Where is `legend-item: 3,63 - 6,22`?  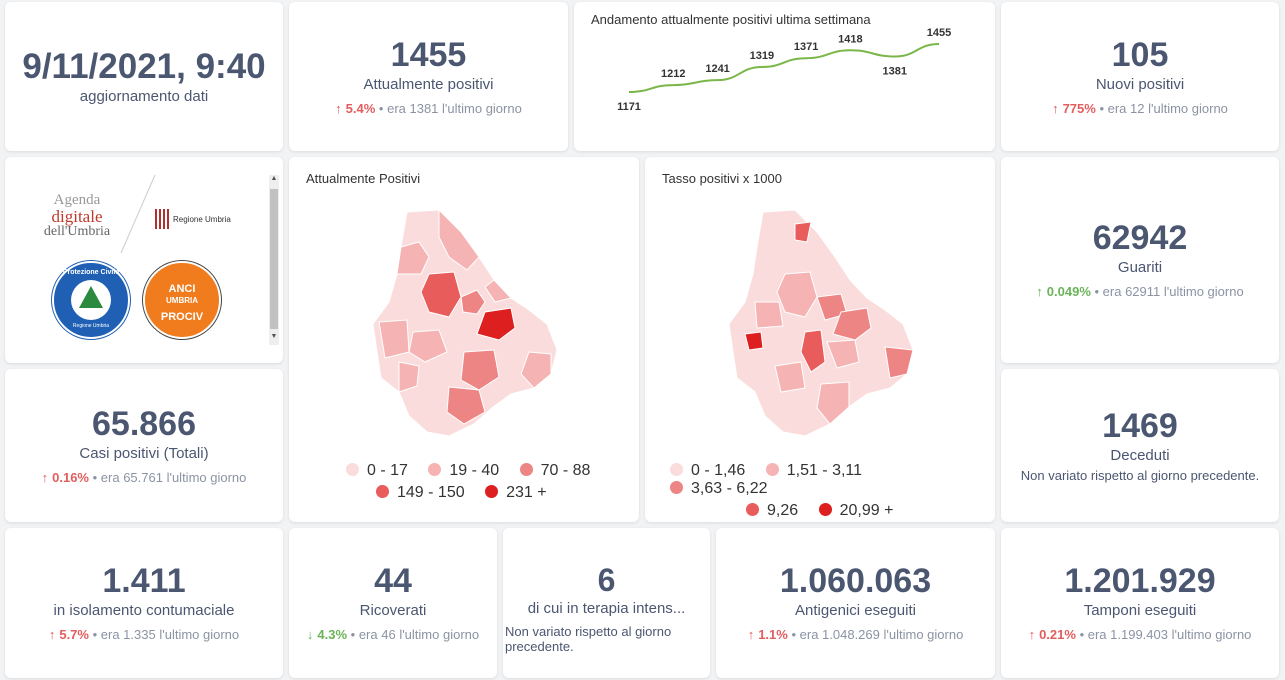 legend-item: 3,63 - 6,22 is located at coordinates (719, 489).